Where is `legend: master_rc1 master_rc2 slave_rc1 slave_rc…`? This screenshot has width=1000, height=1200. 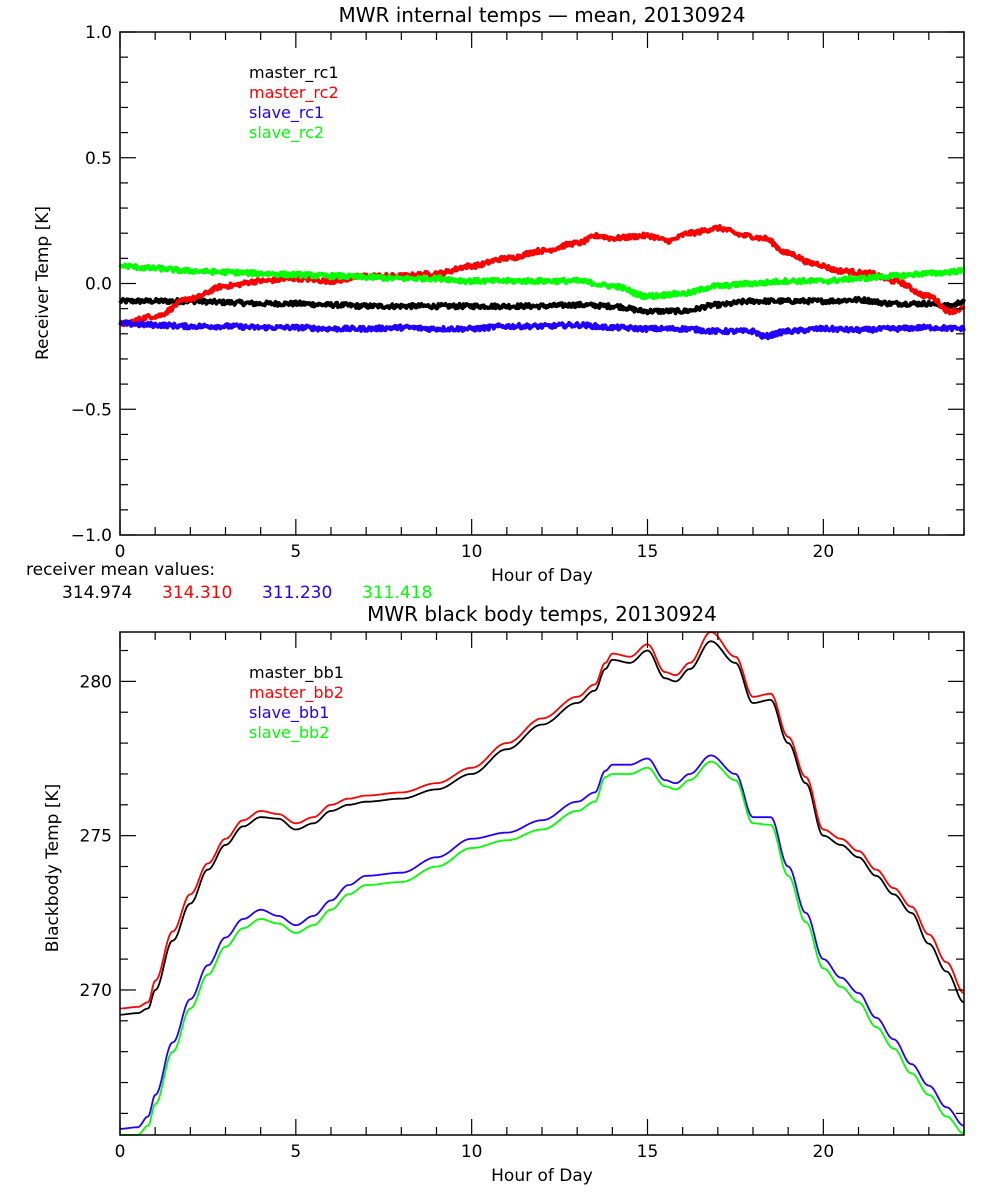 legend: master_rc1 master_rc2 slave_rc1 slave_rc… is located at coordinates (294, 103).